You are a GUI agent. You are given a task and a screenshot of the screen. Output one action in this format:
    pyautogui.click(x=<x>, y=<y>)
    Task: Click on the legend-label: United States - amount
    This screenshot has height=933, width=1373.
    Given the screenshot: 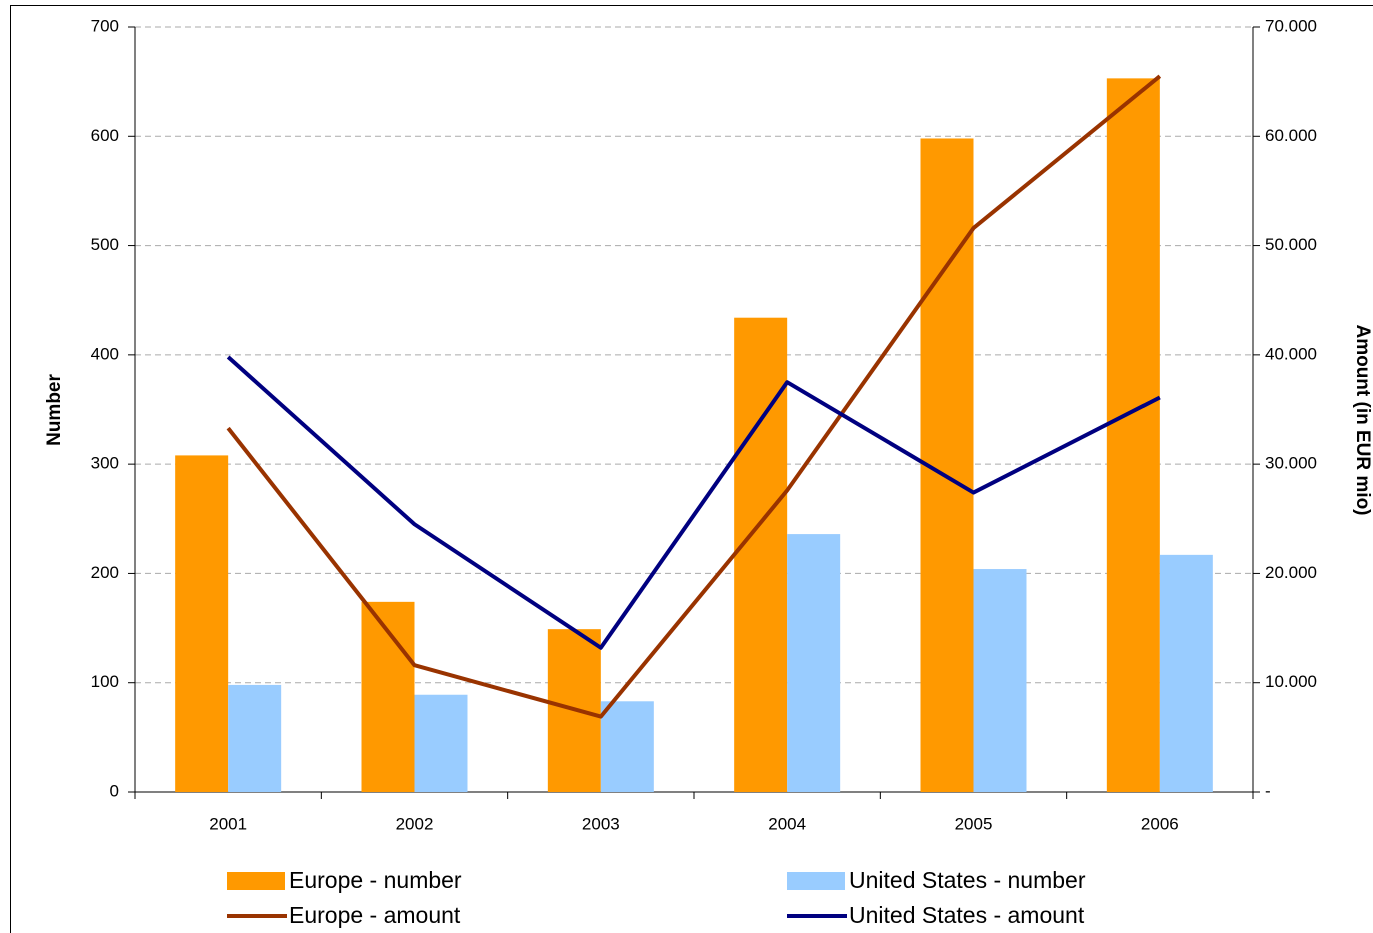 What is the action you would take?
    pyautogui.click(x=967, y=915)
    